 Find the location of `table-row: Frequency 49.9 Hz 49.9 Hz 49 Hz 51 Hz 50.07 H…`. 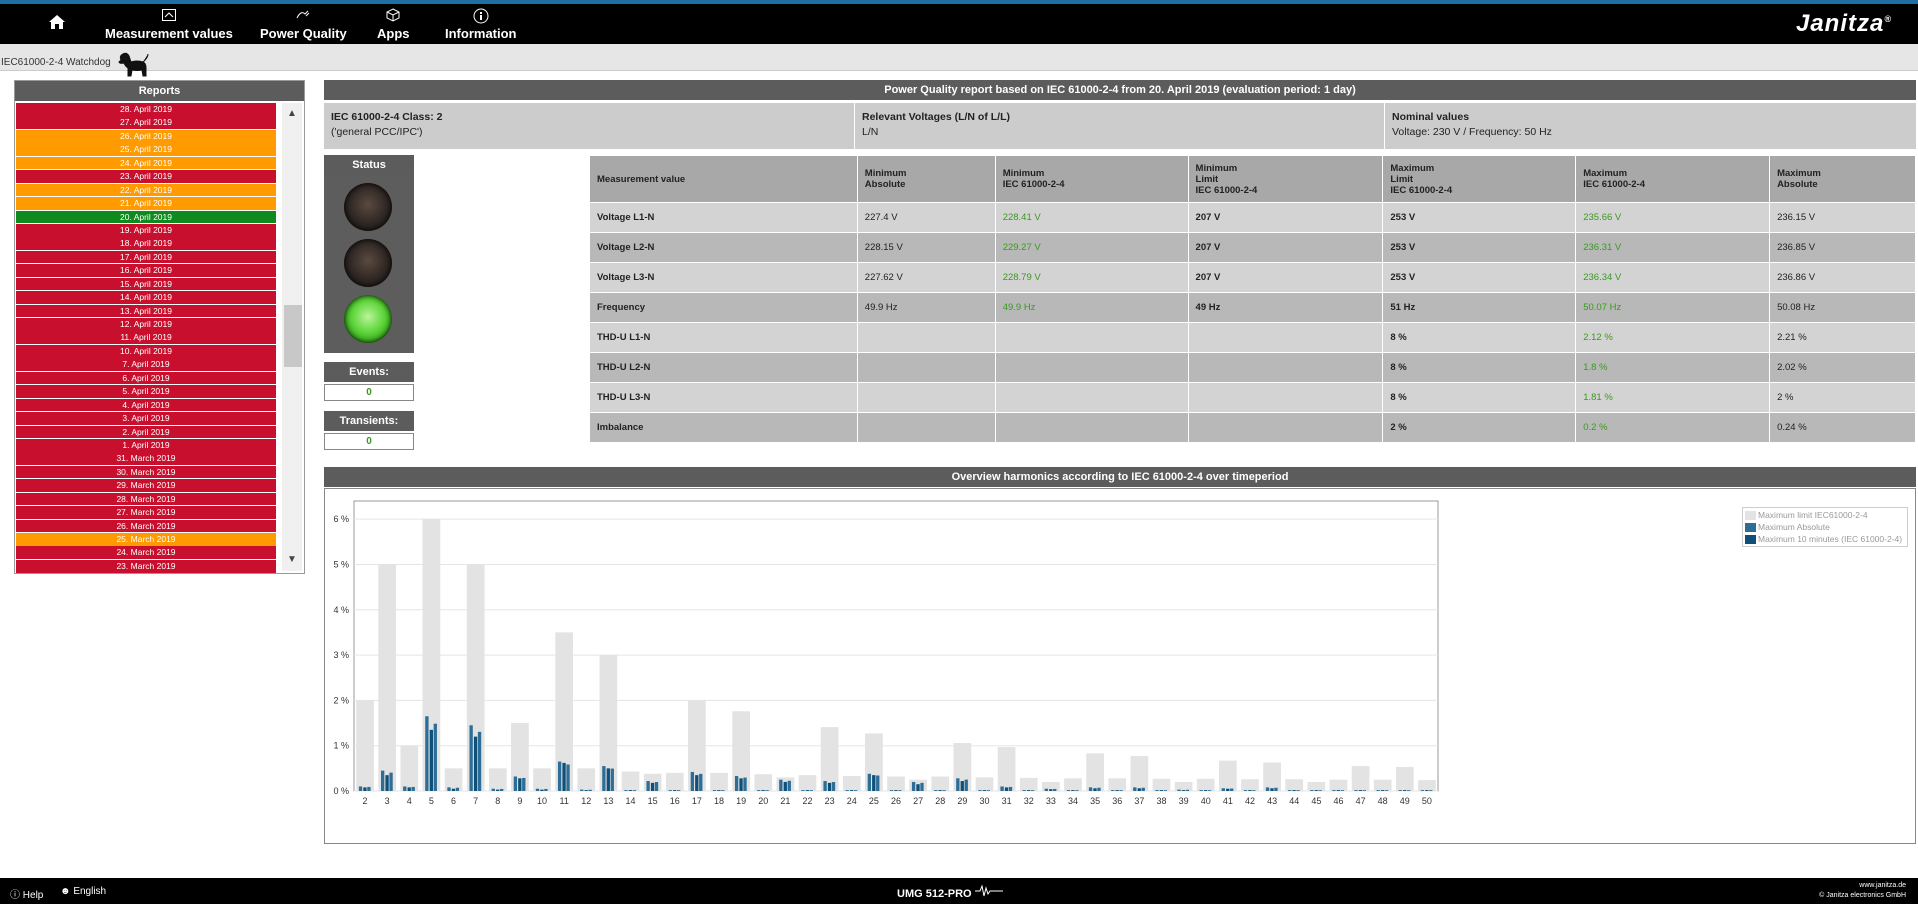

table-row: Frequency 49.9 Hz 49.9 Hz 49 Hz 51 Hz 50.07 H… is located at coordinates (1252, 307).